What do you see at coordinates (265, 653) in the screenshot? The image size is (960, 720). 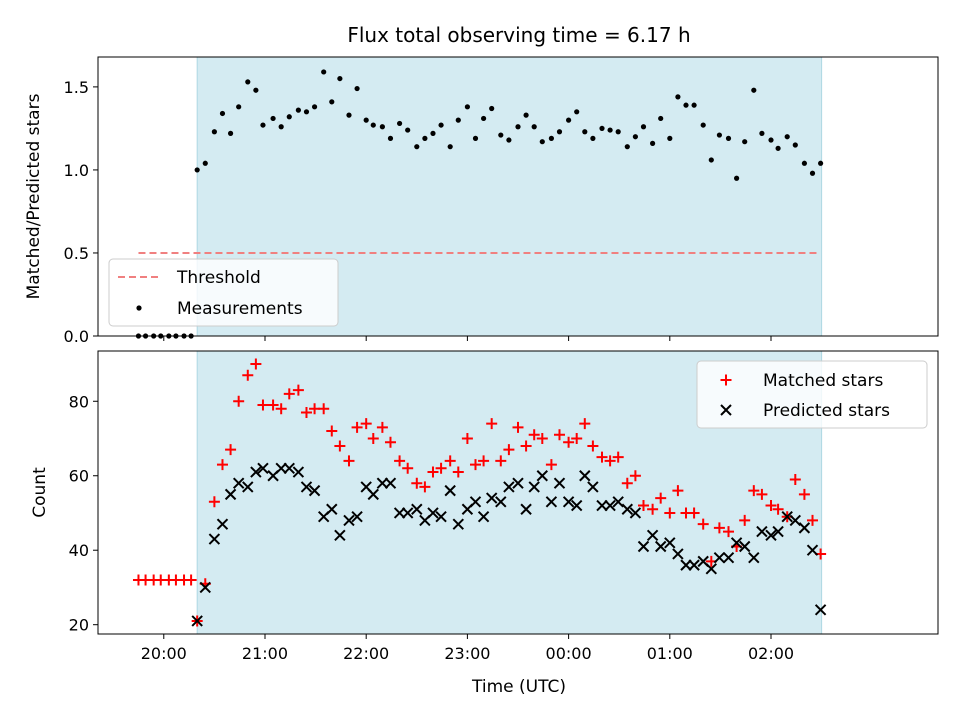 I see `x-tick-label: 21:00` at bounding box center [265, 653].